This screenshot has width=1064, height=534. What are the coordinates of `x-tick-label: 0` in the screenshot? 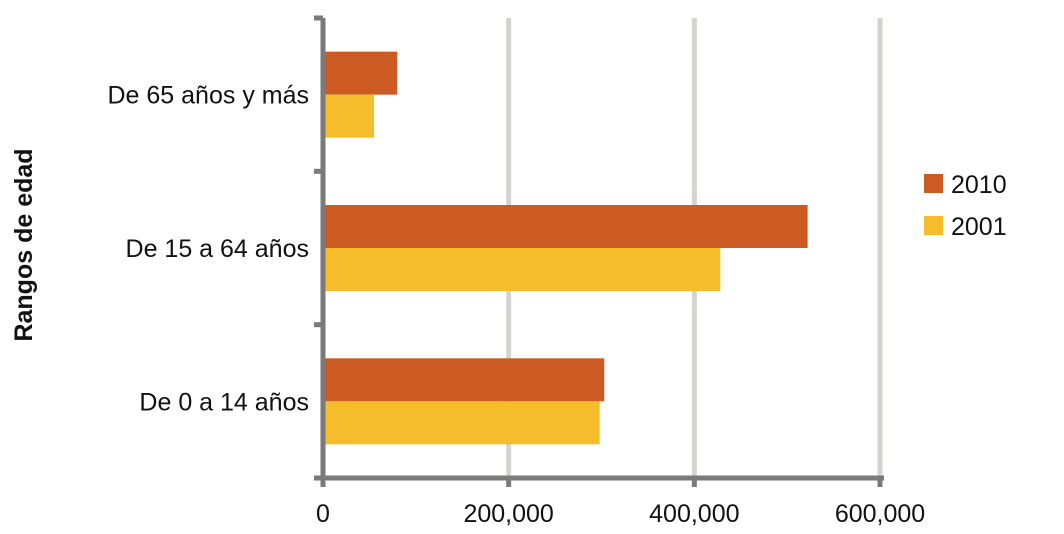 It's located at (323, 514).